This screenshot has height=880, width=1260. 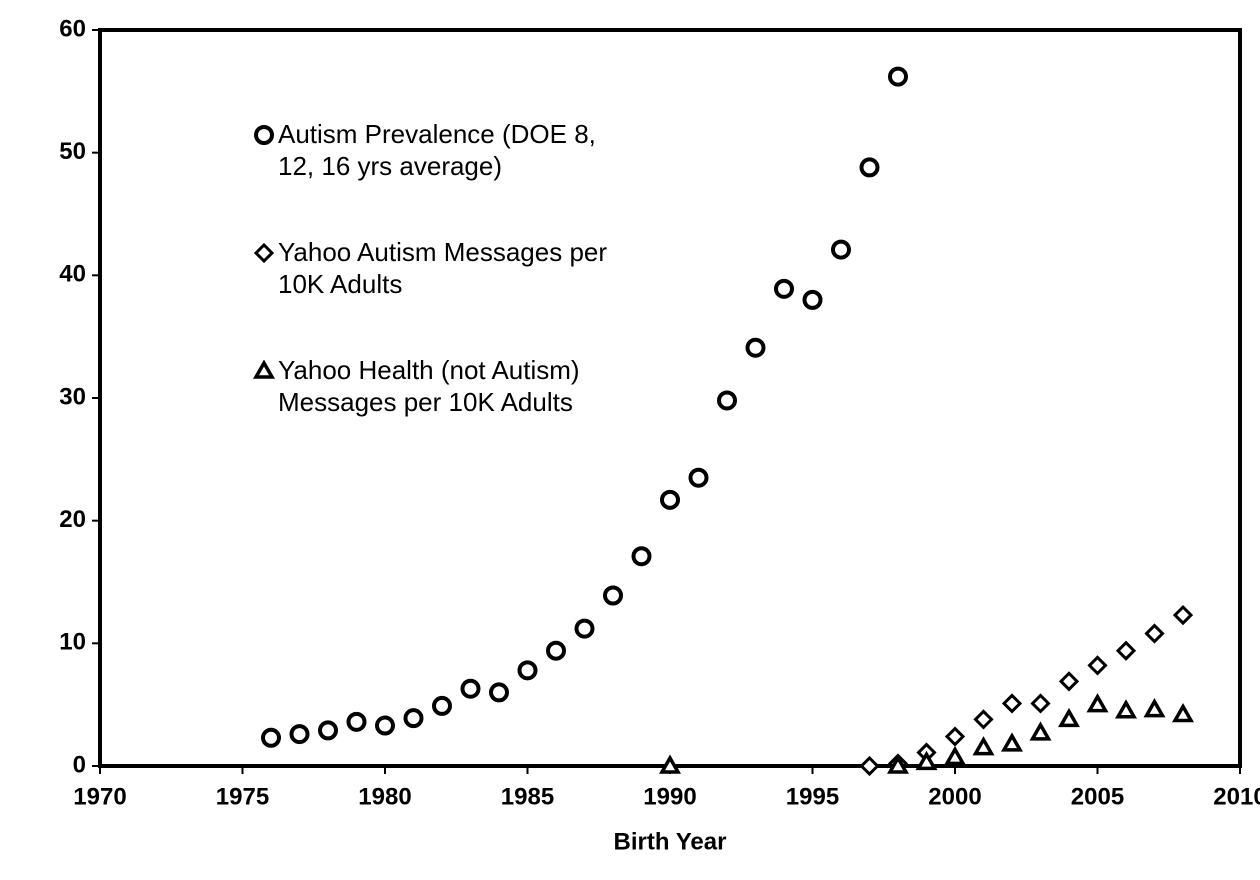 I want to click on y-tick-label: 10, so click(x=72, y=642).